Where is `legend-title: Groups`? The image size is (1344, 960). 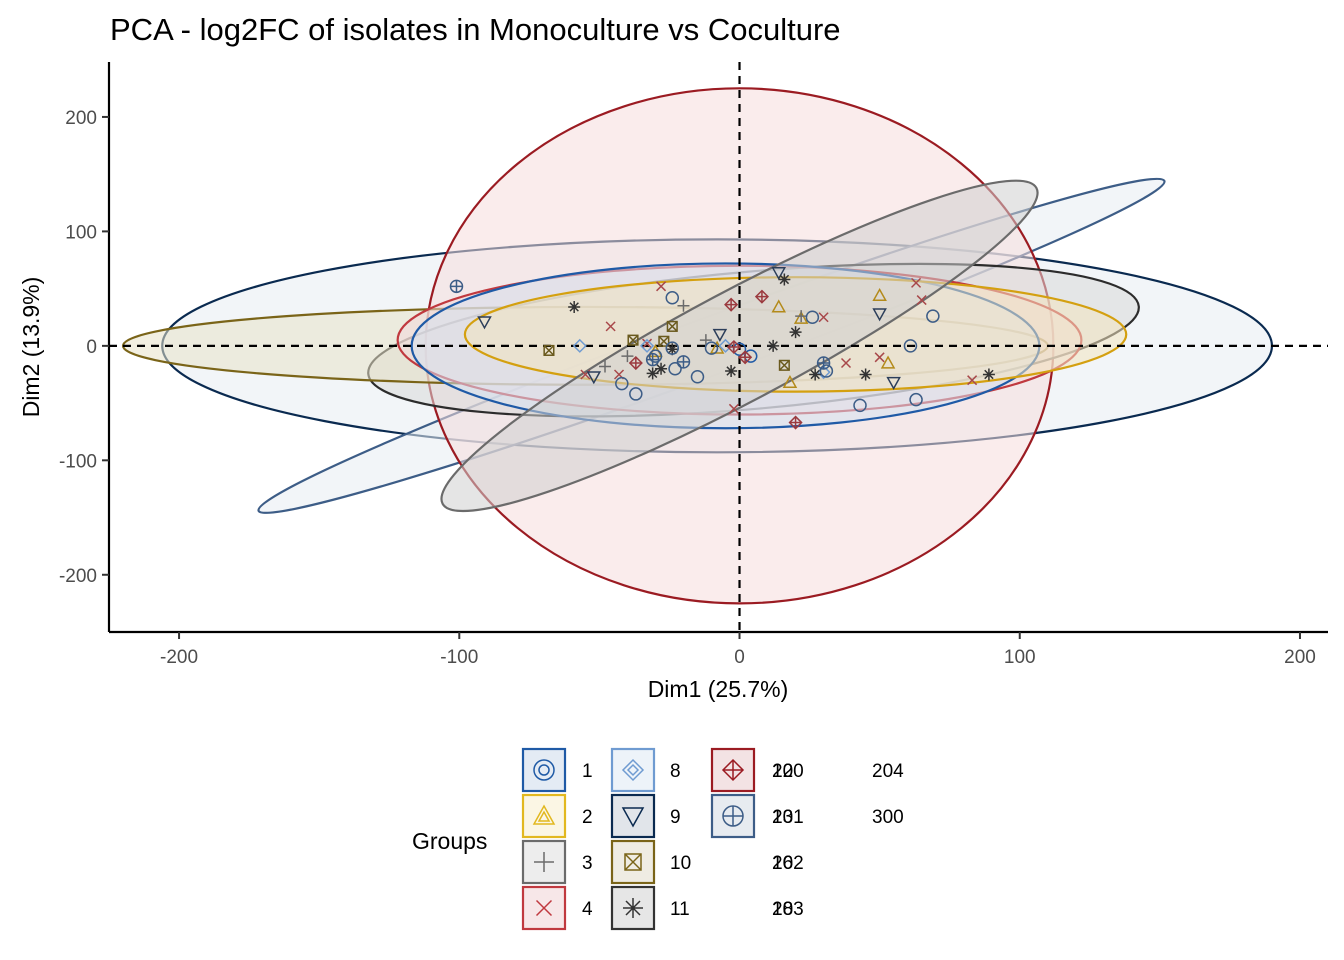
legend-title: Groups is located at coordinates (449, 841).